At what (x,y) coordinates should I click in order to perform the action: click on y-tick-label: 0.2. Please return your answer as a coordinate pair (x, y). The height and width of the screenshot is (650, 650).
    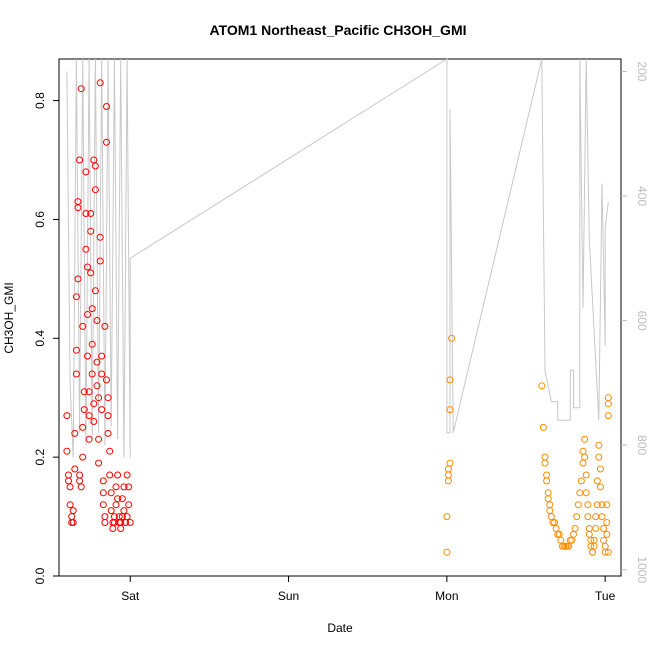
    Looking at the image, I should click on (40, 456).